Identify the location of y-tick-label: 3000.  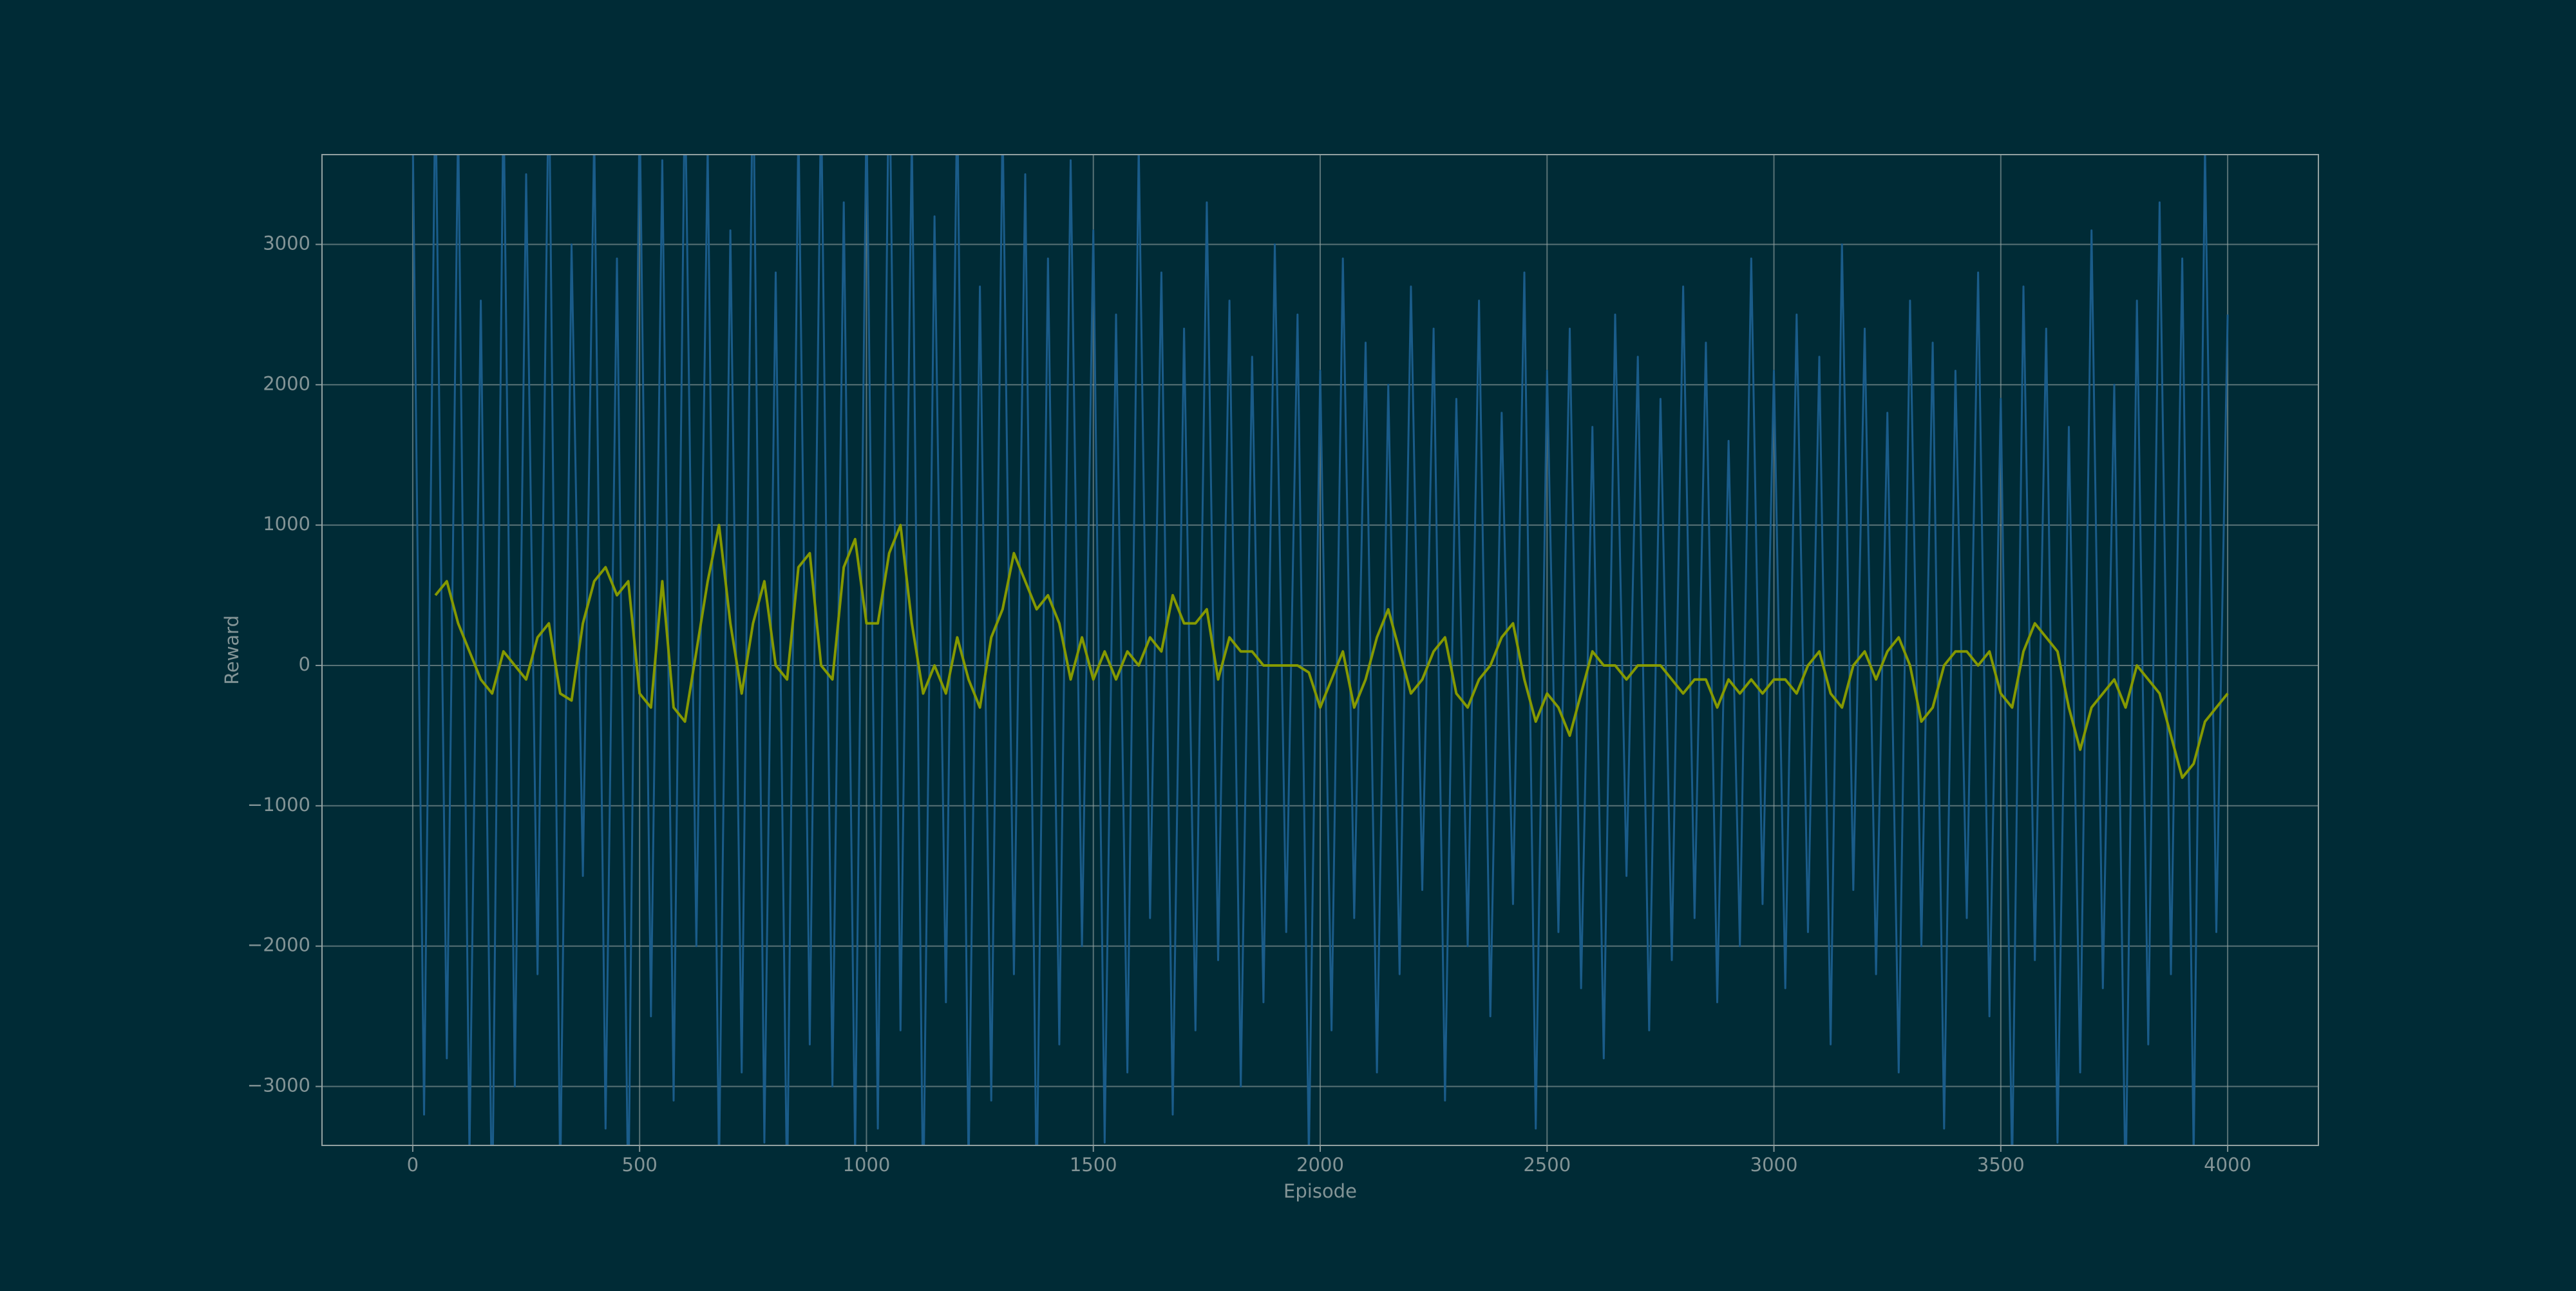
(286, 243).